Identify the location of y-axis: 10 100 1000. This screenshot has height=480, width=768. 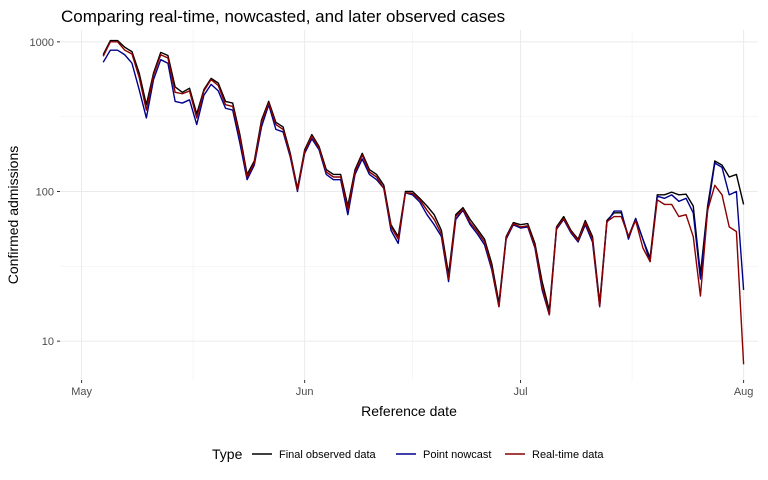
(45, 192).